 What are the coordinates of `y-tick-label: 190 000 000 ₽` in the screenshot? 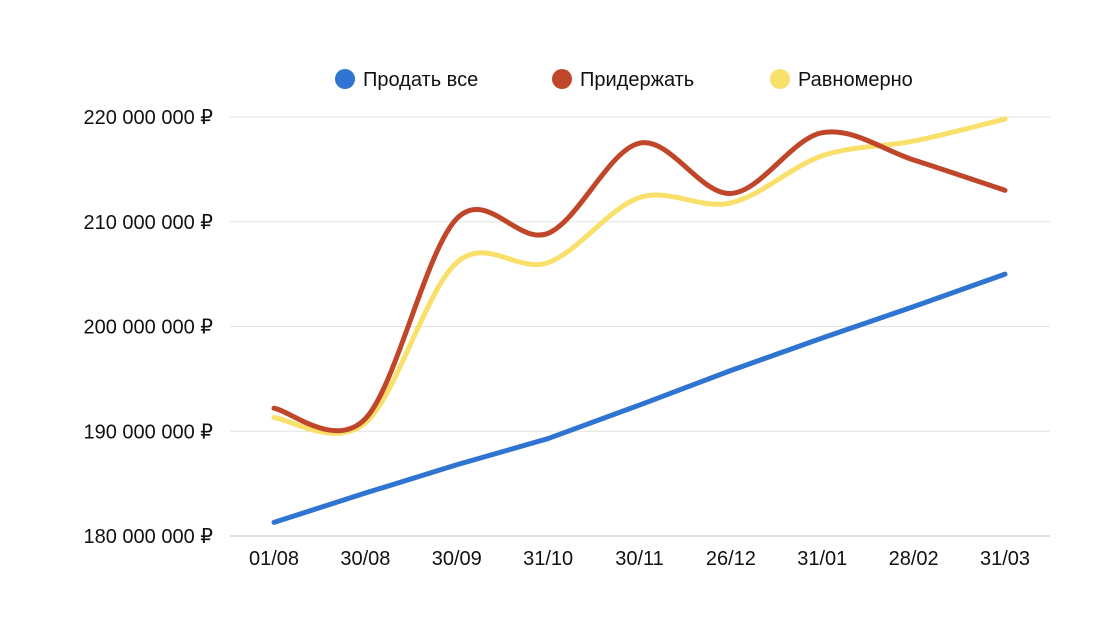 It's located at (148, 432).